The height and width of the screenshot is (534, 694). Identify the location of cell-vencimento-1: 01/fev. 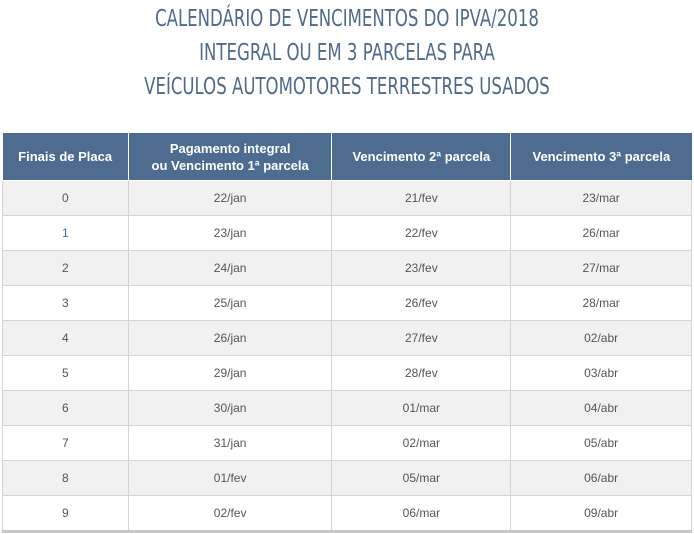
(230, 478).